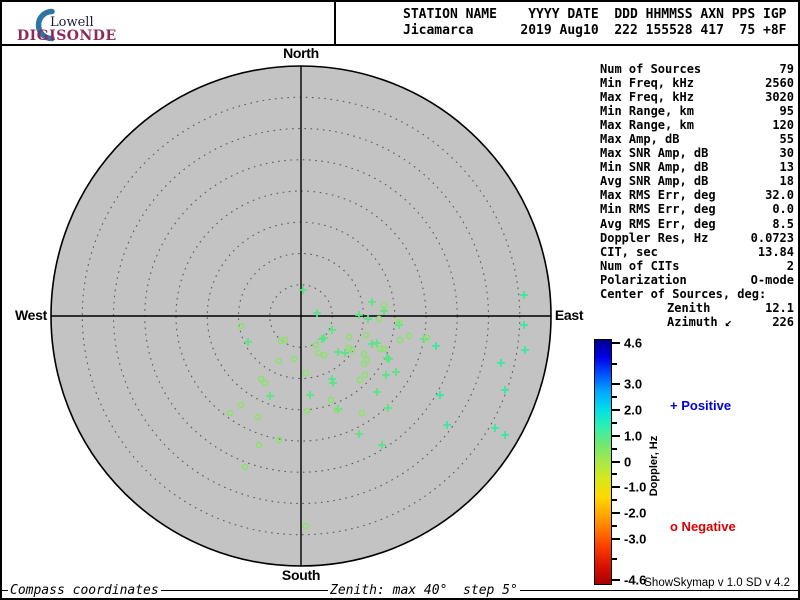  I want to click on north-label: North, so click(301, 53).